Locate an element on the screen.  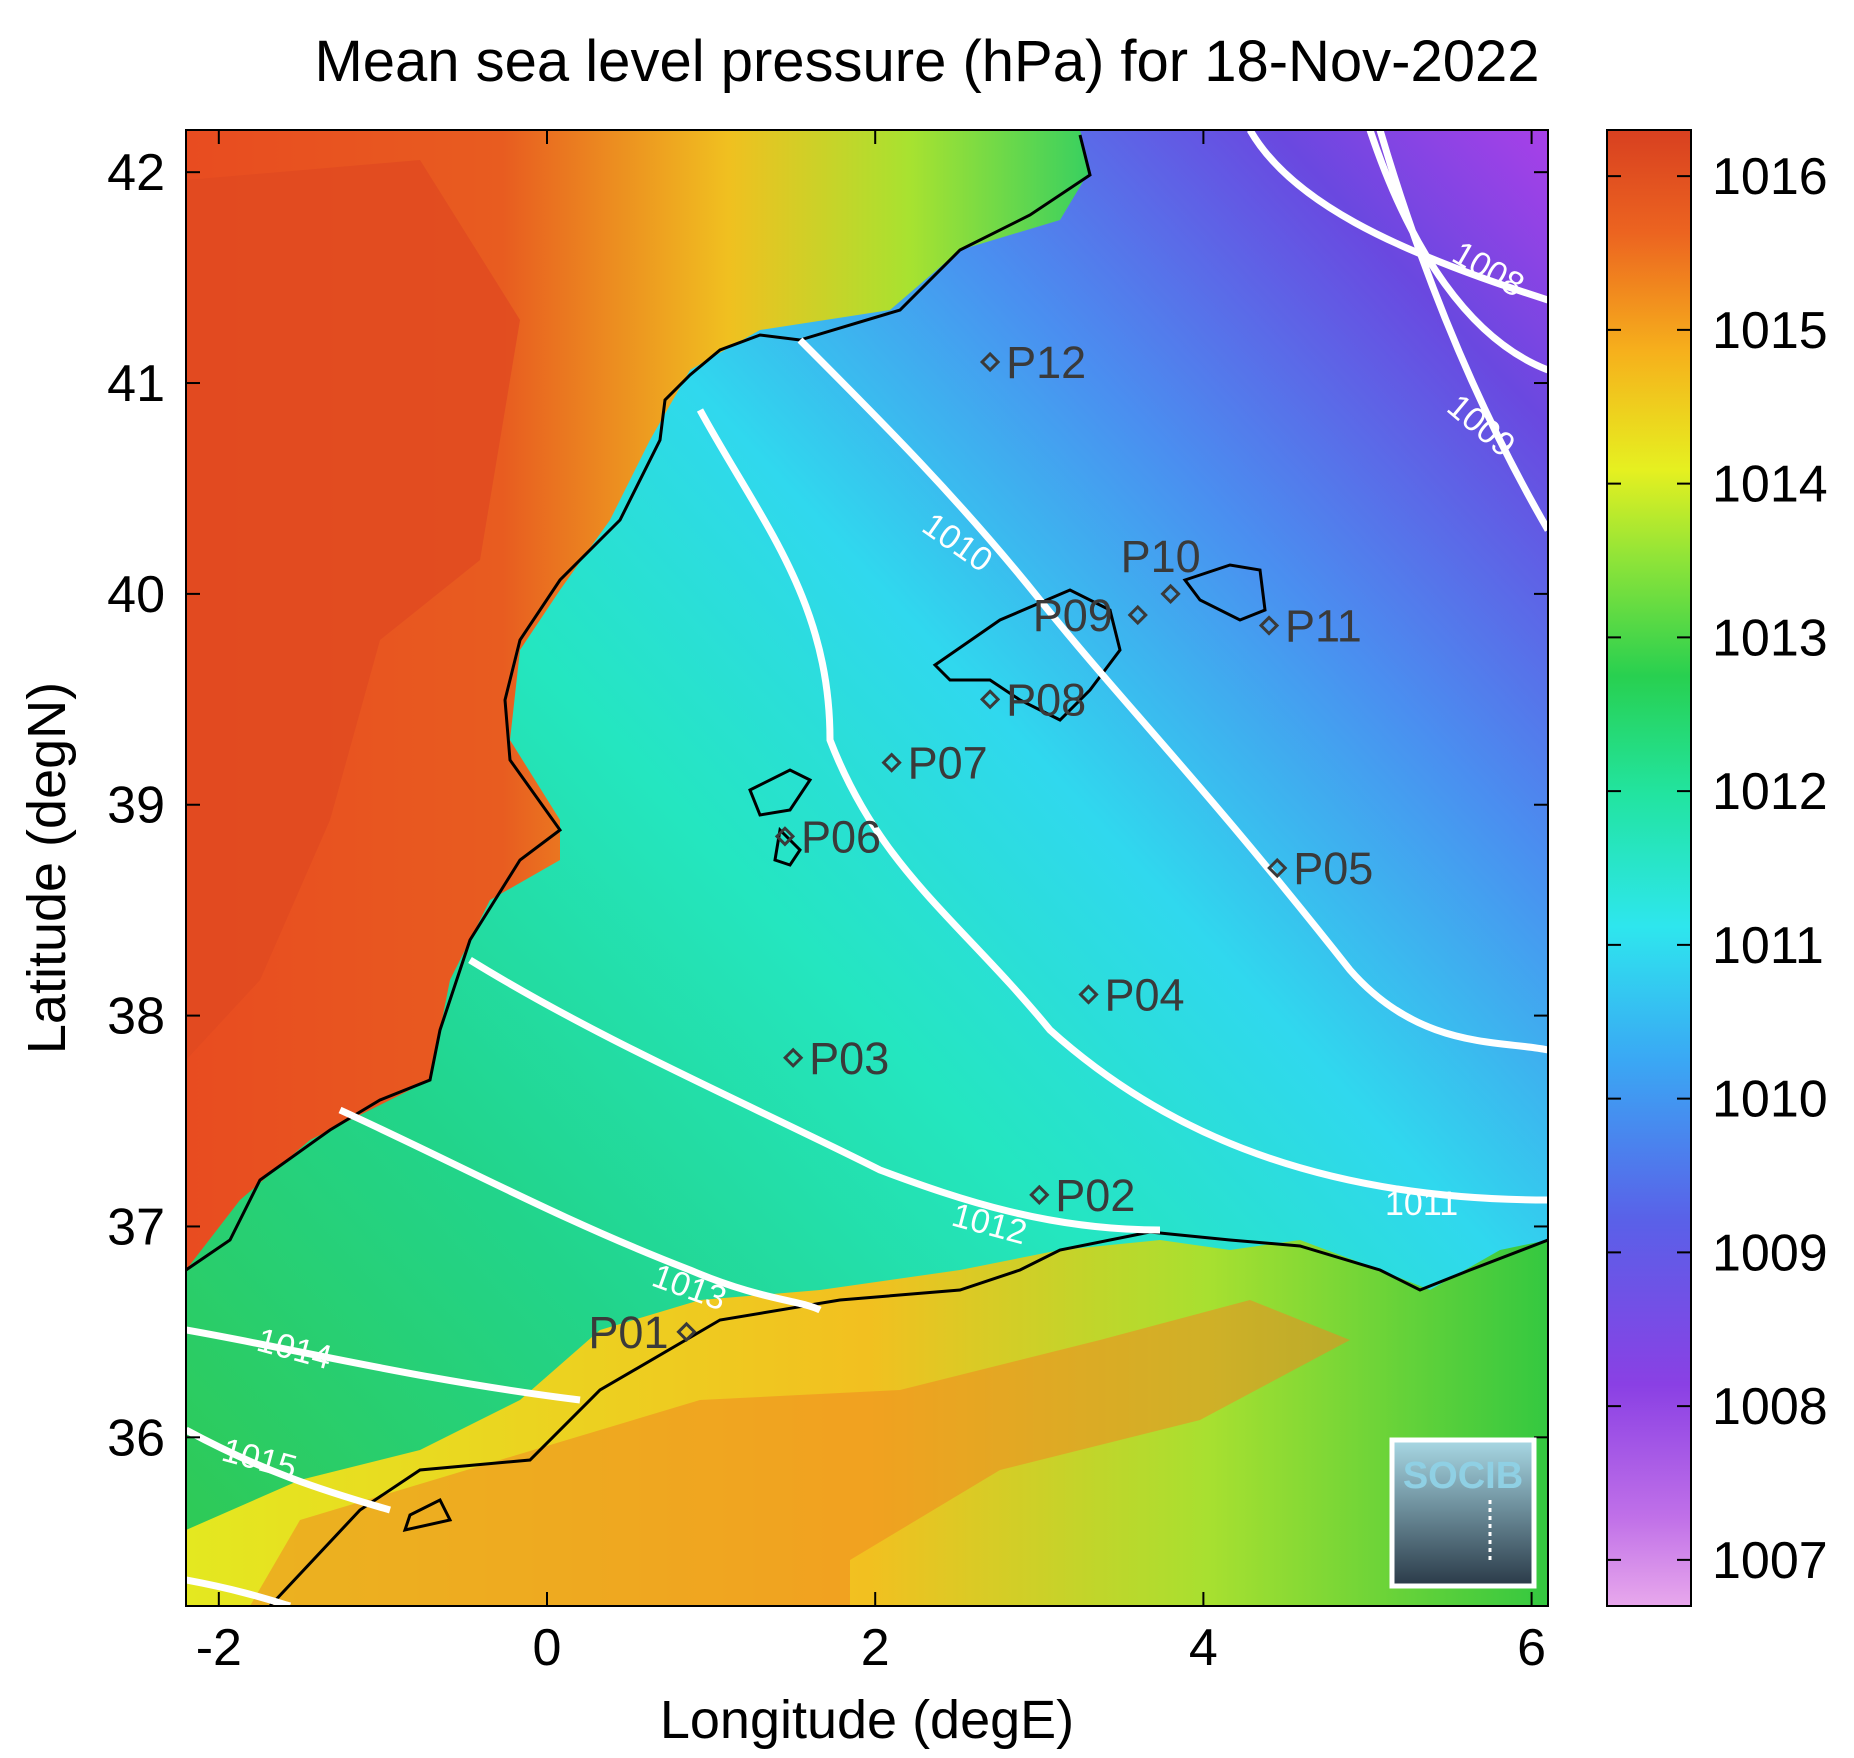
socib-logo: SOCIB is located at coordinates (1463, 1513).